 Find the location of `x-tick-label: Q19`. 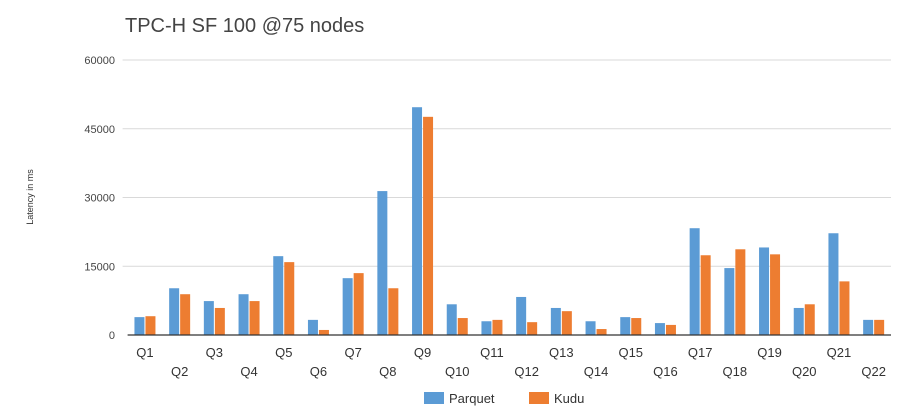

x-tick-label: Q19 is located at coordinates (769, 352).